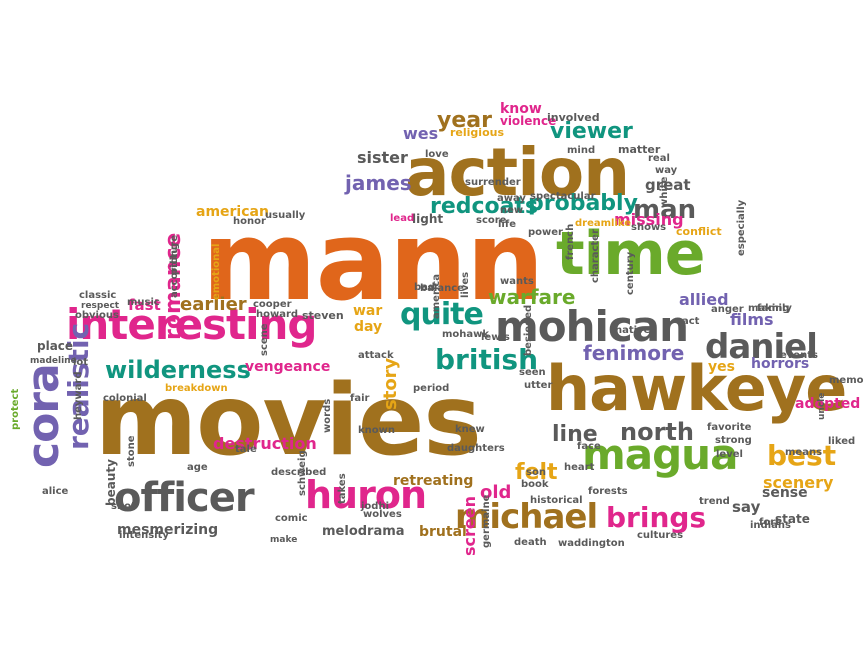 The width and height of the screenshot is (864, 648). I want to click on word-described: described, so click(299, 472).